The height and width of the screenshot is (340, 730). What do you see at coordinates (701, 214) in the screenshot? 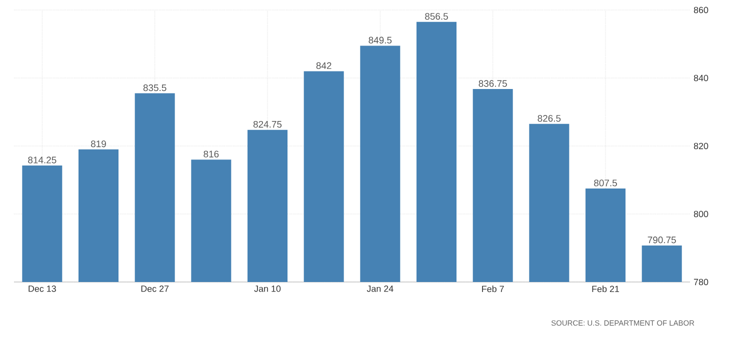
I see `y-tick-label: 800` at bounding box center [701, 214].